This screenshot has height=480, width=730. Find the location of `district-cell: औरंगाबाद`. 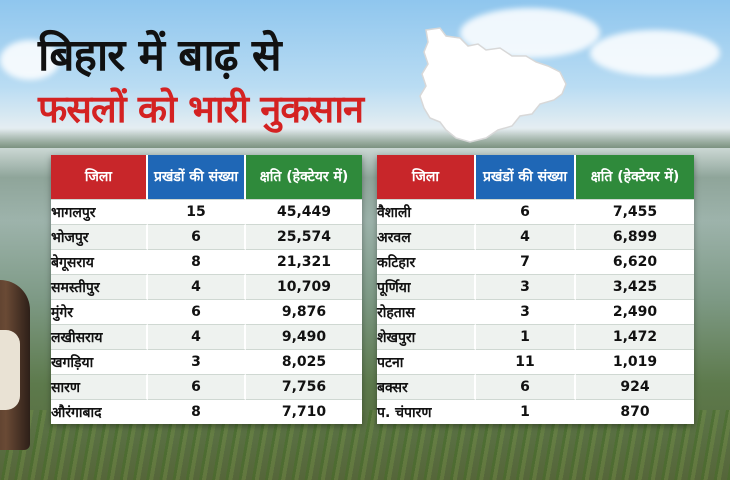

district-cell: औरंगाबाद is located at coordinates (99, 411).